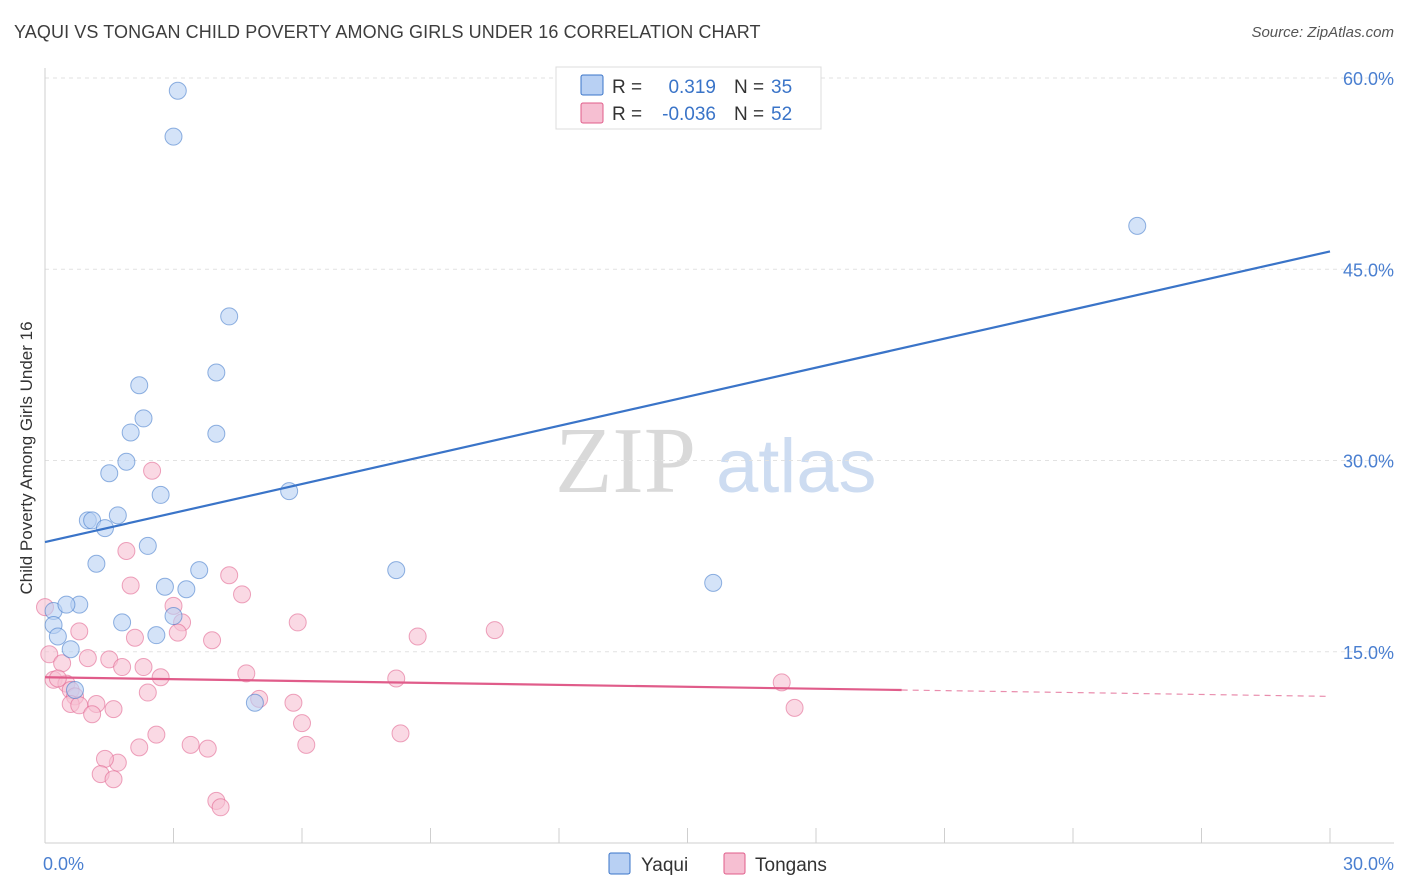  I want to click on legend-r-value-yaqui: 0.319, so click(692, 87).